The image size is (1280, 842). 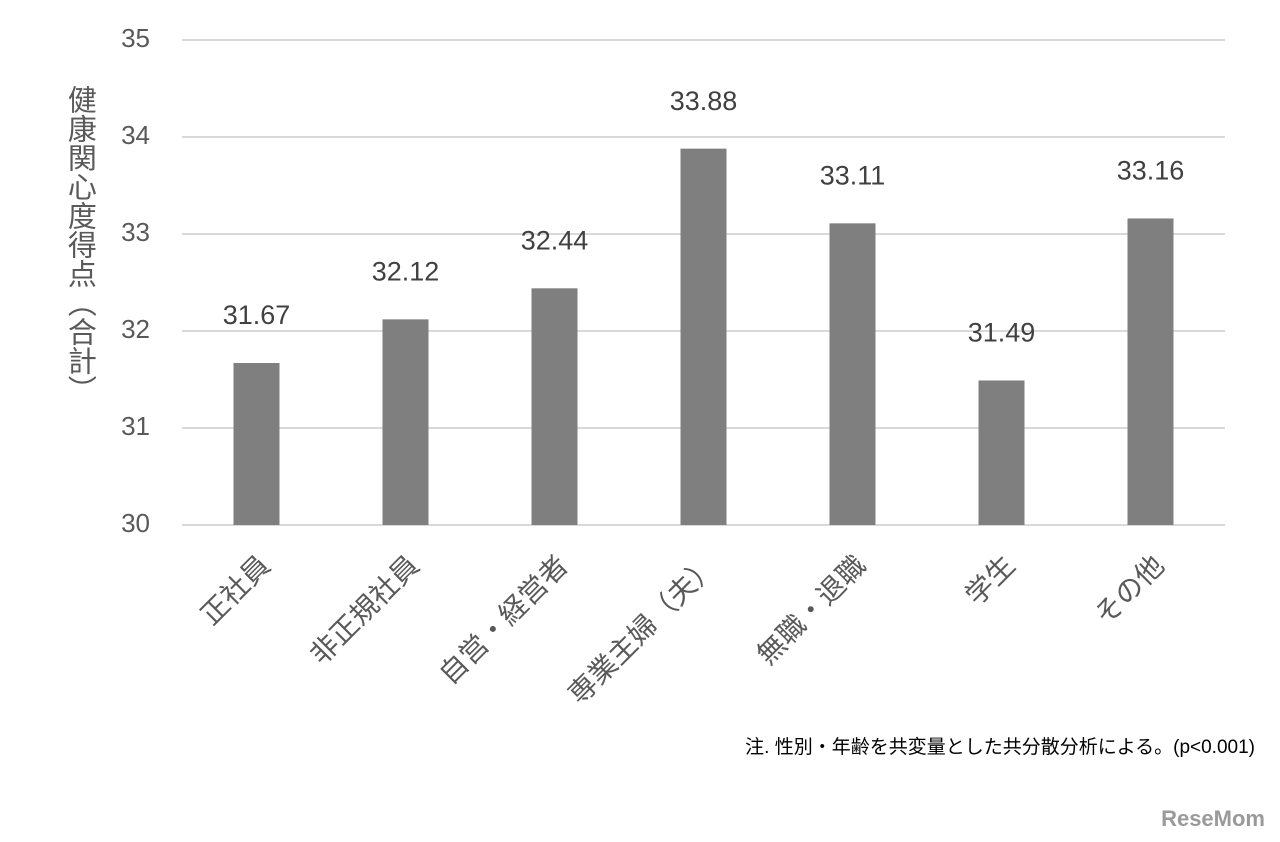 What do you see at coordinates (80, 244) in the screenshot?
I see `y-axis-label: 健康関心度得点（合計）` at bounding box center [80, 244].